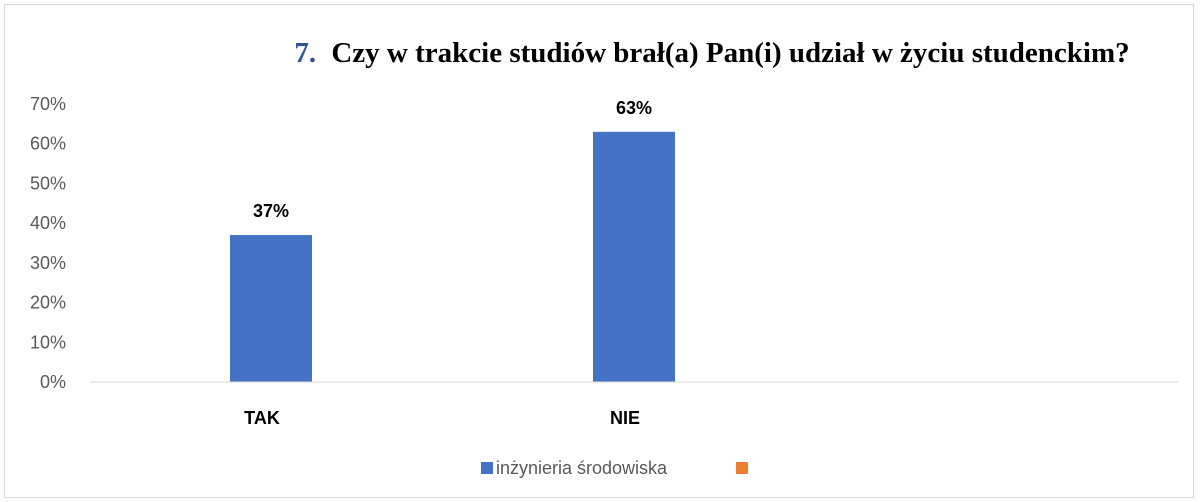 The height and width of the screenshot is (502, 1200). What do you see at coordinates (271, 211) in the screenshot?
I see `data-label: 37%` at bounding box center [271, 211].